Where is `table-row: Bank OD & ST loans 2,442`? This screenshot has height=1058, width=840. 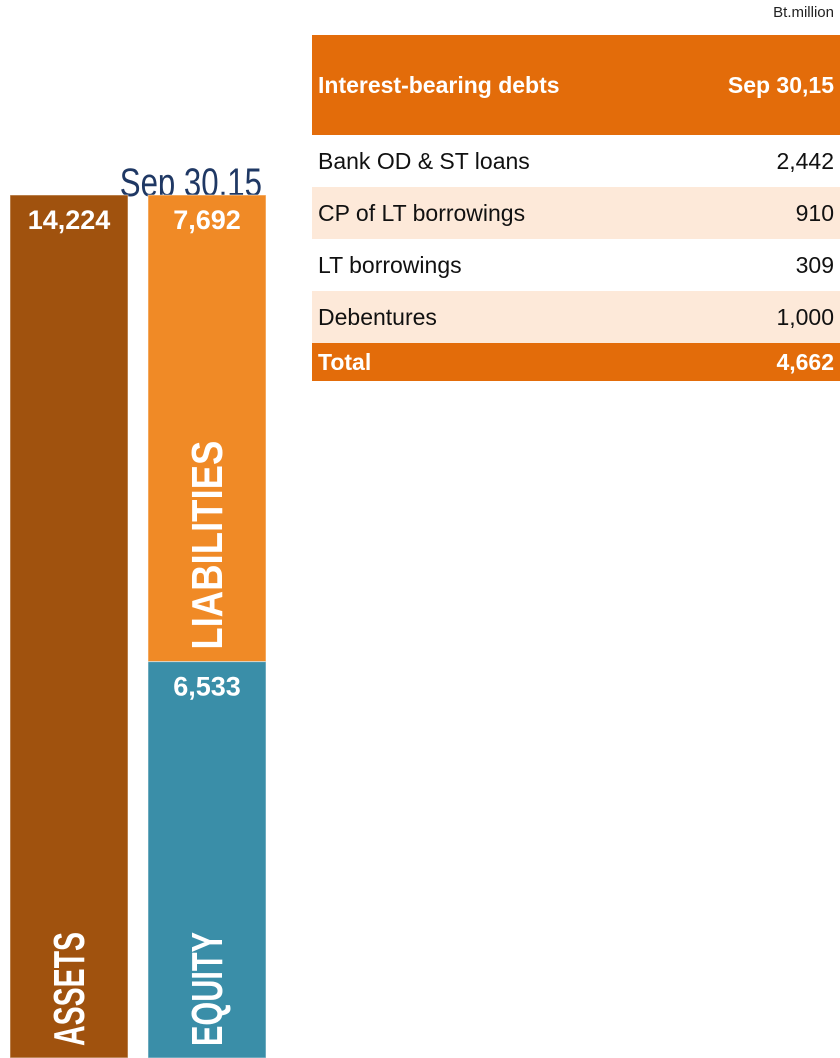
table-row: Bank OD & ST loans 2,442 is located at coordinates (576, 161).